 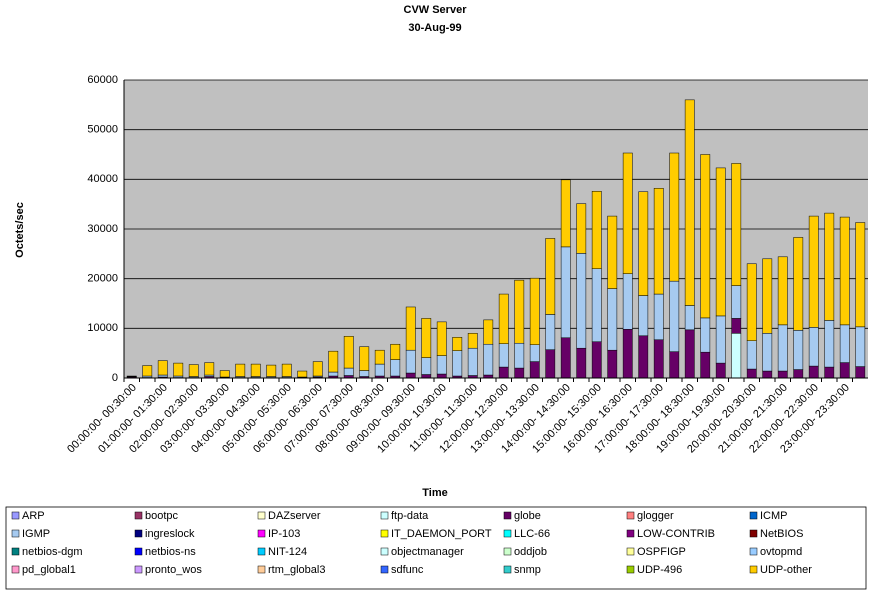 I want to click on y-tick-label: 60000, so click(x=102, y=80).